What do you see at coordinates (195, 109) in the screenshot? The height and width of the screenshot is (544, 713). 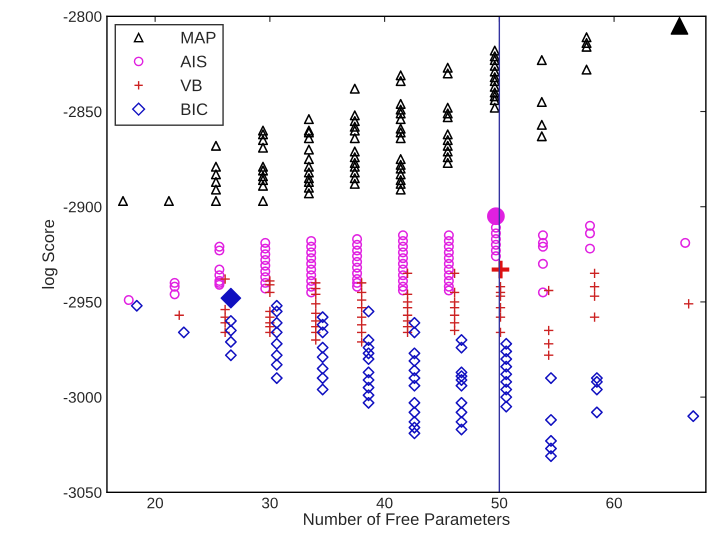 I see `legend-label: BIC` at bounding box center [195, 109].